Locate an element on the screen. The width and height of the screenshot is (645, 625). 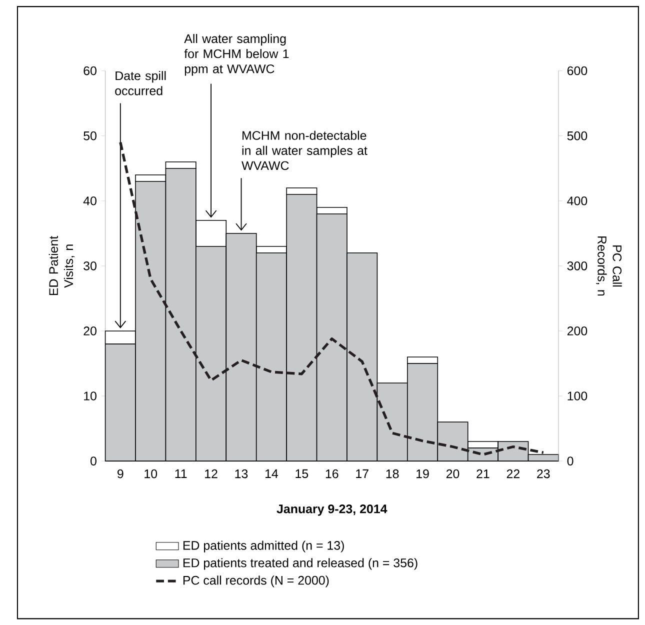
y-tick-label: 20 is located at coordinates (90, 331).